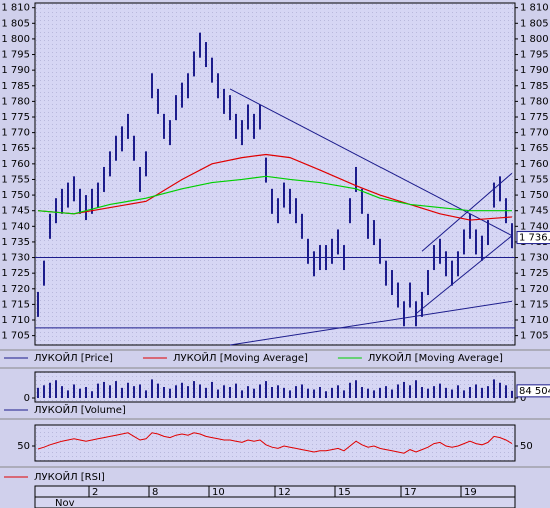 The height and width of the screenshot is (508, 550). What do you see at coordinates (155, 492) in the screenshot?
I see `x-tick-label: 8` at bounding box center [155, 492].